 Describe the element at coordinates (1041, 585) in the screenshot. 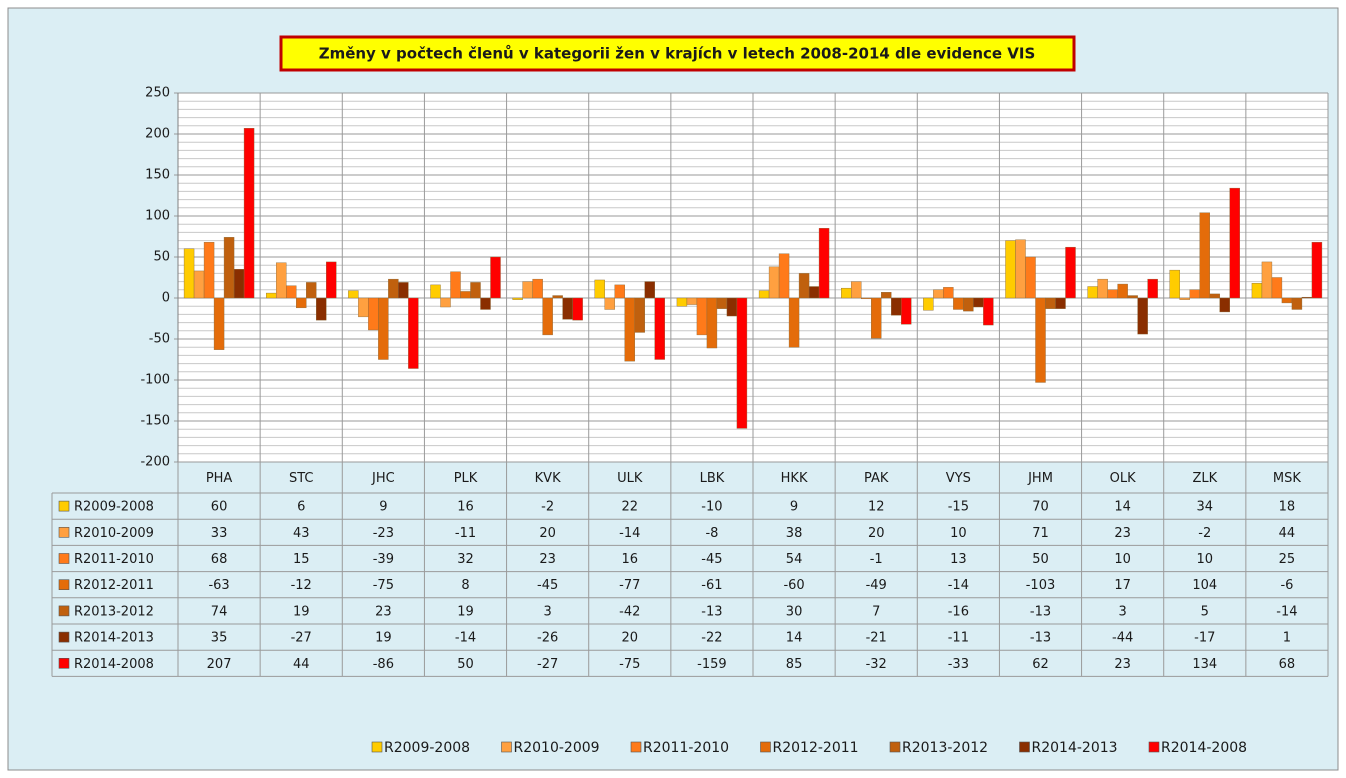

I see `table-cell: -103` at that location.